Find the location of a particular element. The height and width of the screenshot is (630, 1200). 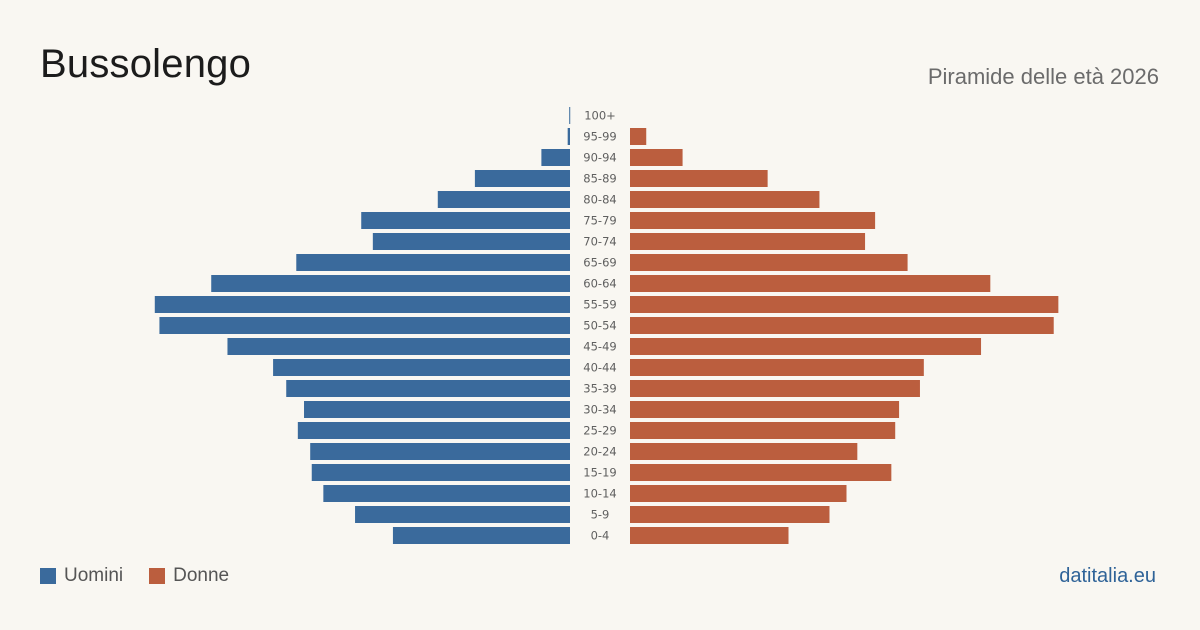

age-label-80-84: 80-84 is located at coordinates (599, 200).